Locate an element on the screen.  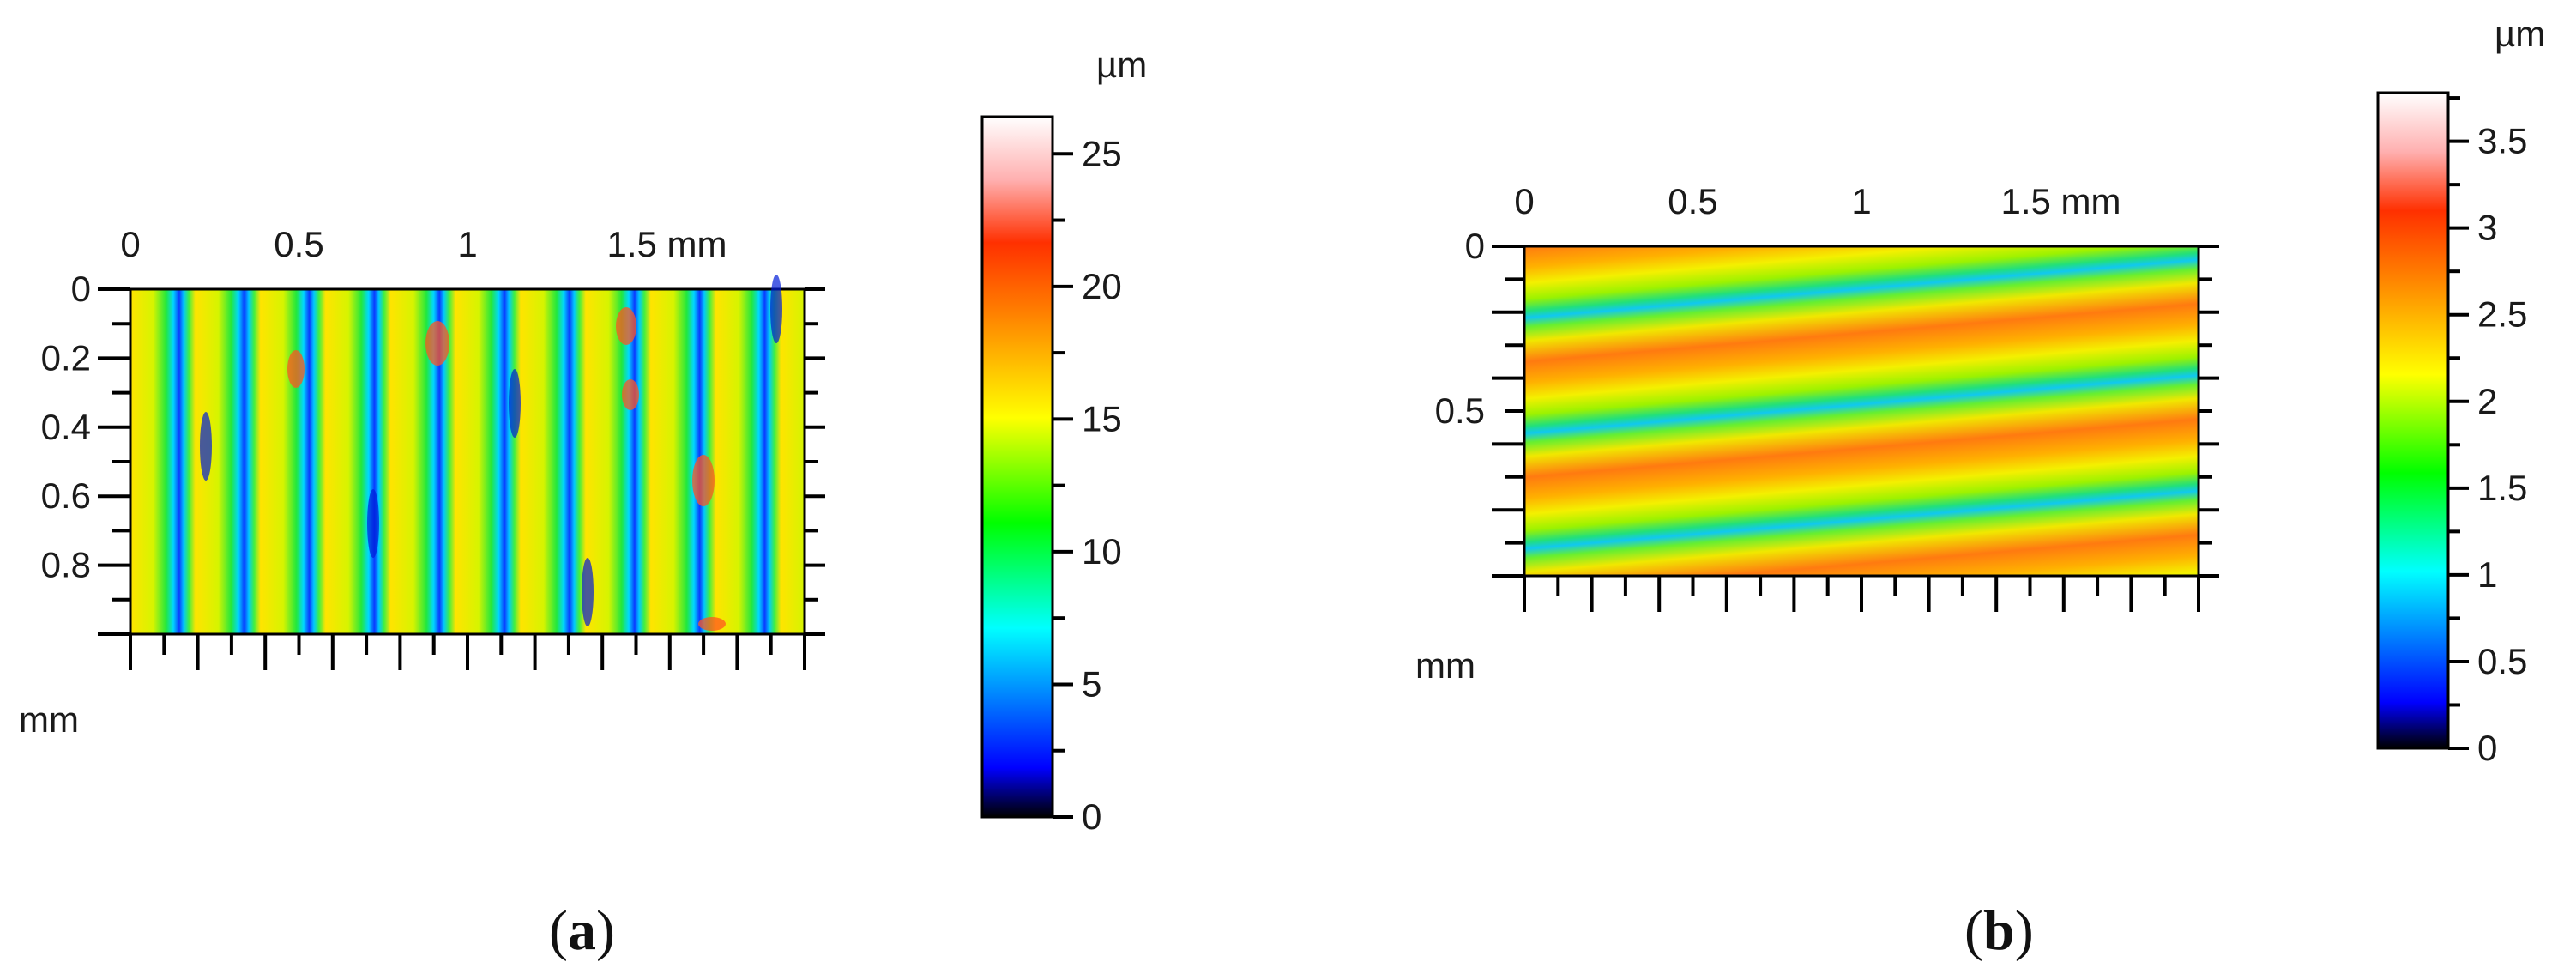
y-tick-label: 0.4 is located at coordinates (66, 427).